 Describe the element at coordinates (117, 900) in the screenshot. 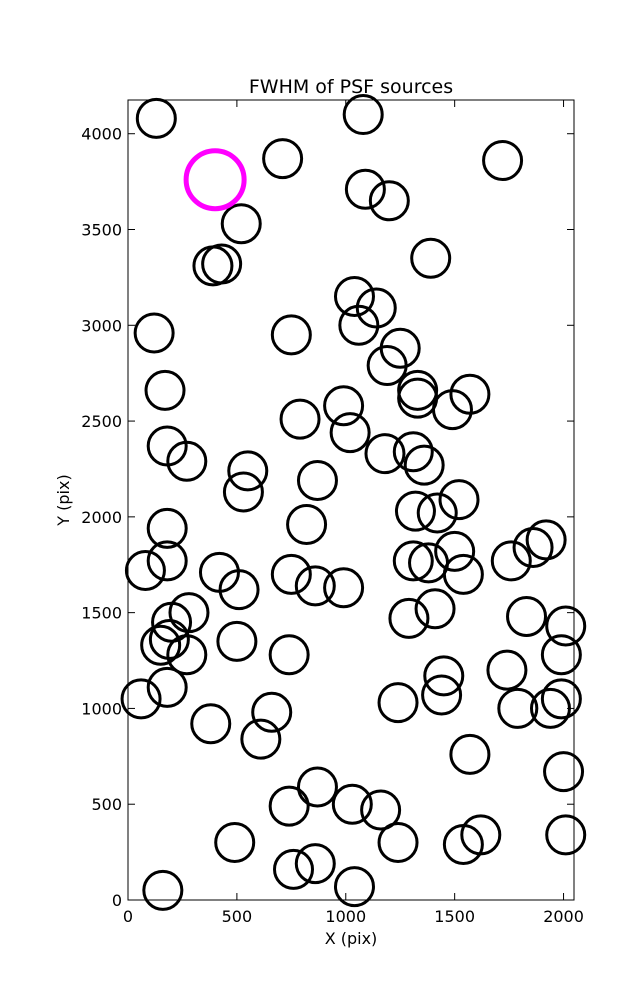

I see `y-tick-label: 0` at that location.